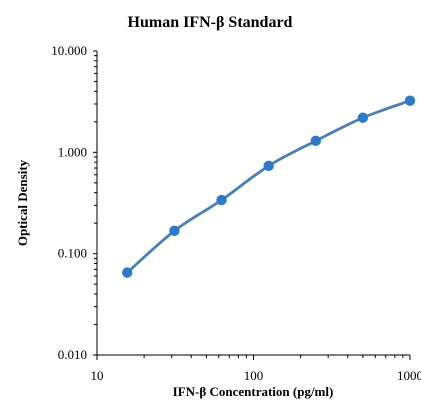  What do you see at coordinates (254, 375) in the screenshot?
I see `x-tick-label: 100` at bounding box center [254, 375].